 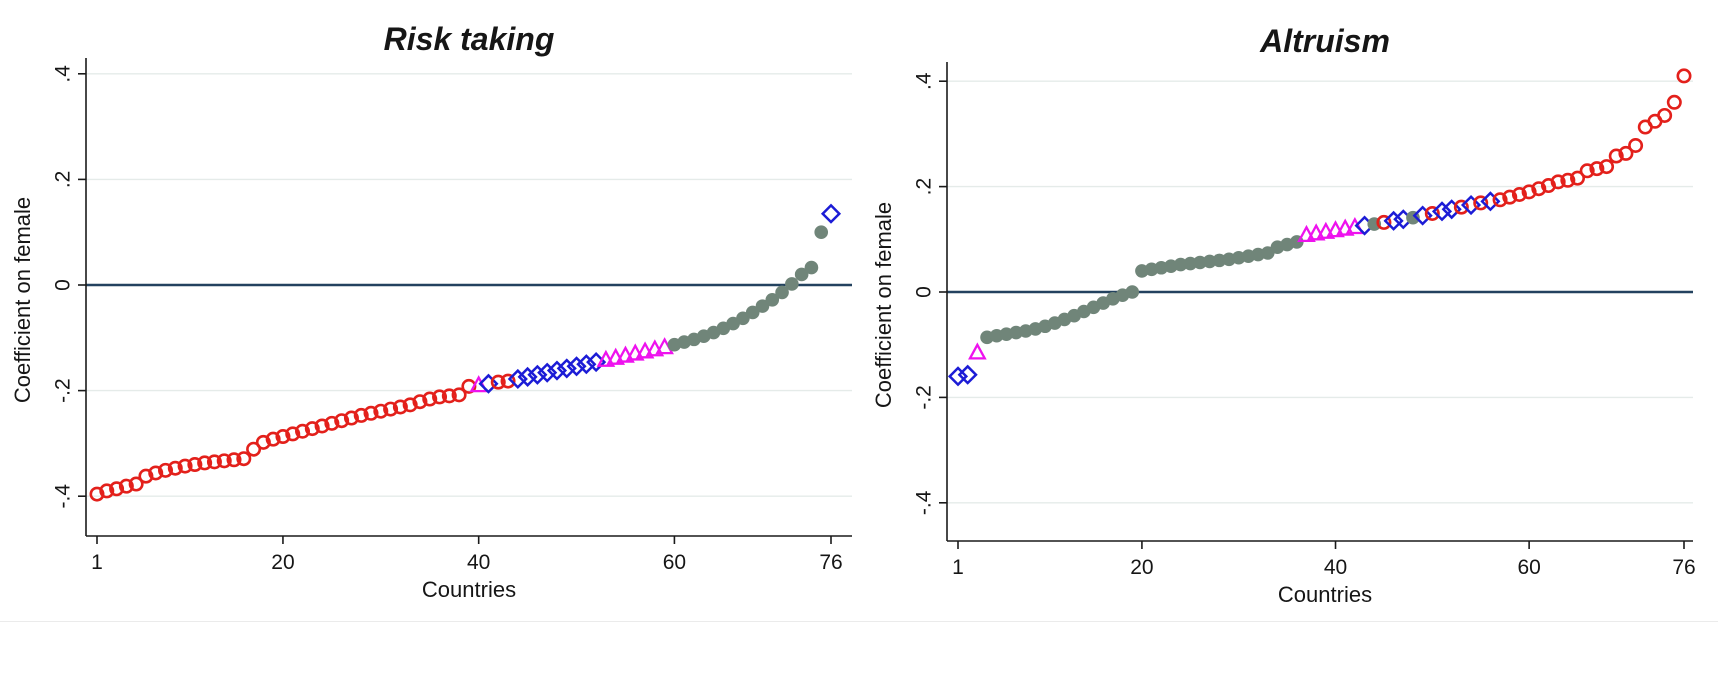 I want to click on y-tick-label: 0, so click(x=924, y=292).